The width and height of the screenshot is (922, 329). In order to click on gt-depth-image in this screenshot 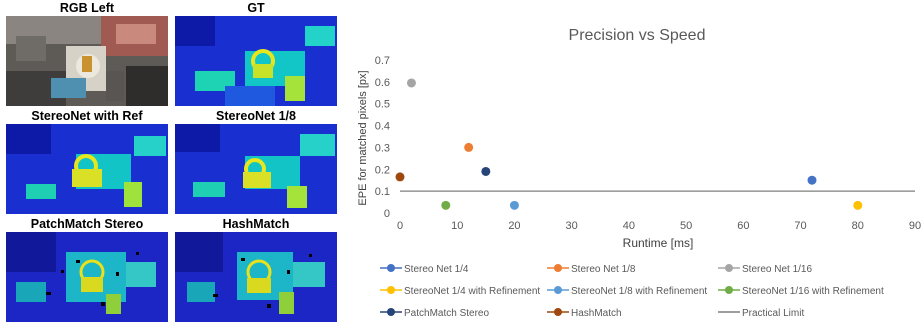, I will do `click(256, 61)`.